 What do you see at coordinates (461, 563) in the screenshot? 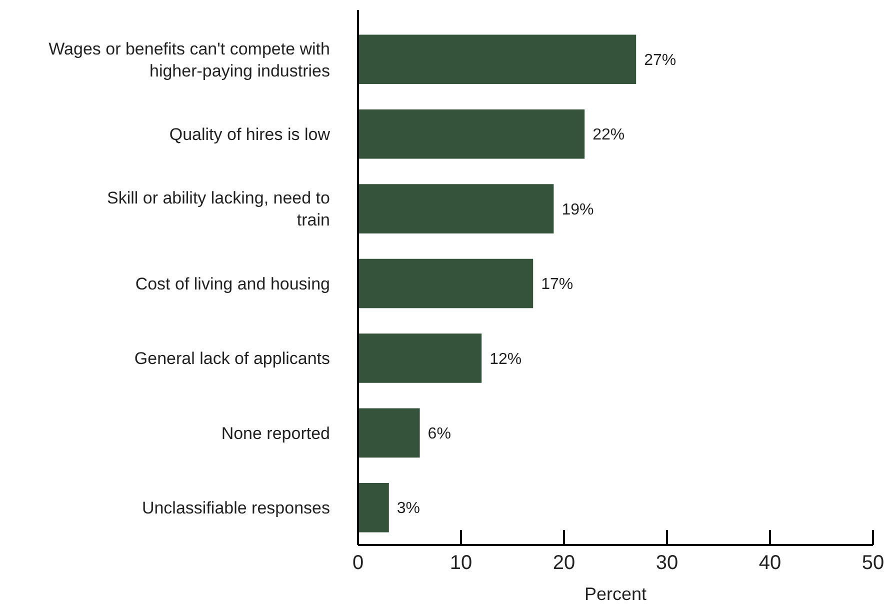
I see `x-tick-label: 10` at bounding box center [461, 563].